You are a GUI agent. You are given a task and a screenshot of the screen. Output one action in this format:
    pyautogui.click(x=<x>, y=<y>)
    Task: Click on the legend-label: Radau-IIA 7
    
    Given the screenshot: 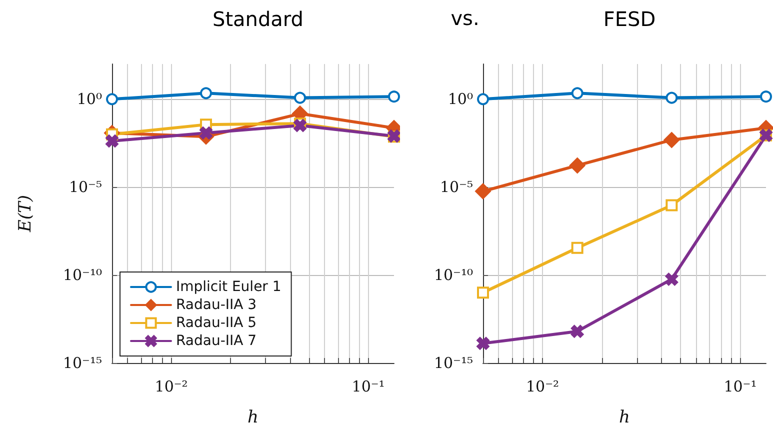 What is the action you would take?
    pyautogui.click(x=216, y=341)
    